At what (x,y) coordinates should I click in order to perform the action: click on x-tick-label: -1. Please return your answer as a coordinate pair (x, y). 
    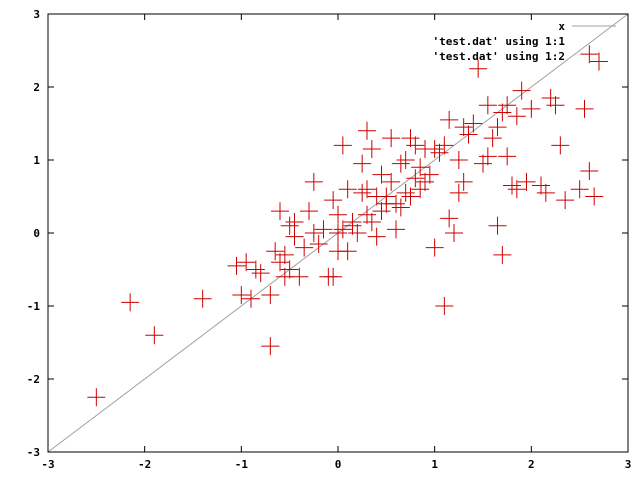
    Looking at the image, I should click on (242, 464).